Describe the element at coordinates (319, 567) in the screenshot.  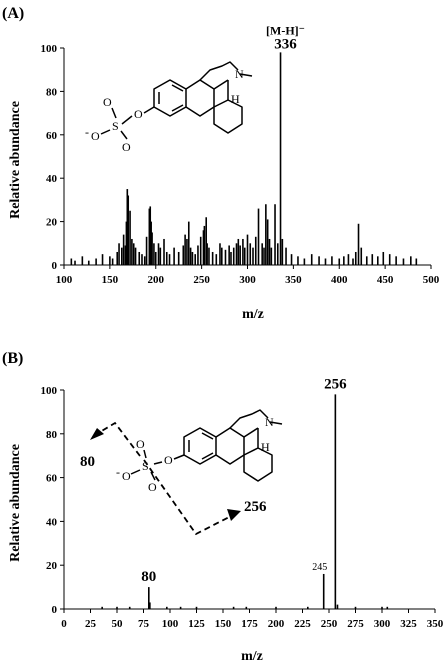
I see `peak-annotation: 245` at that location.